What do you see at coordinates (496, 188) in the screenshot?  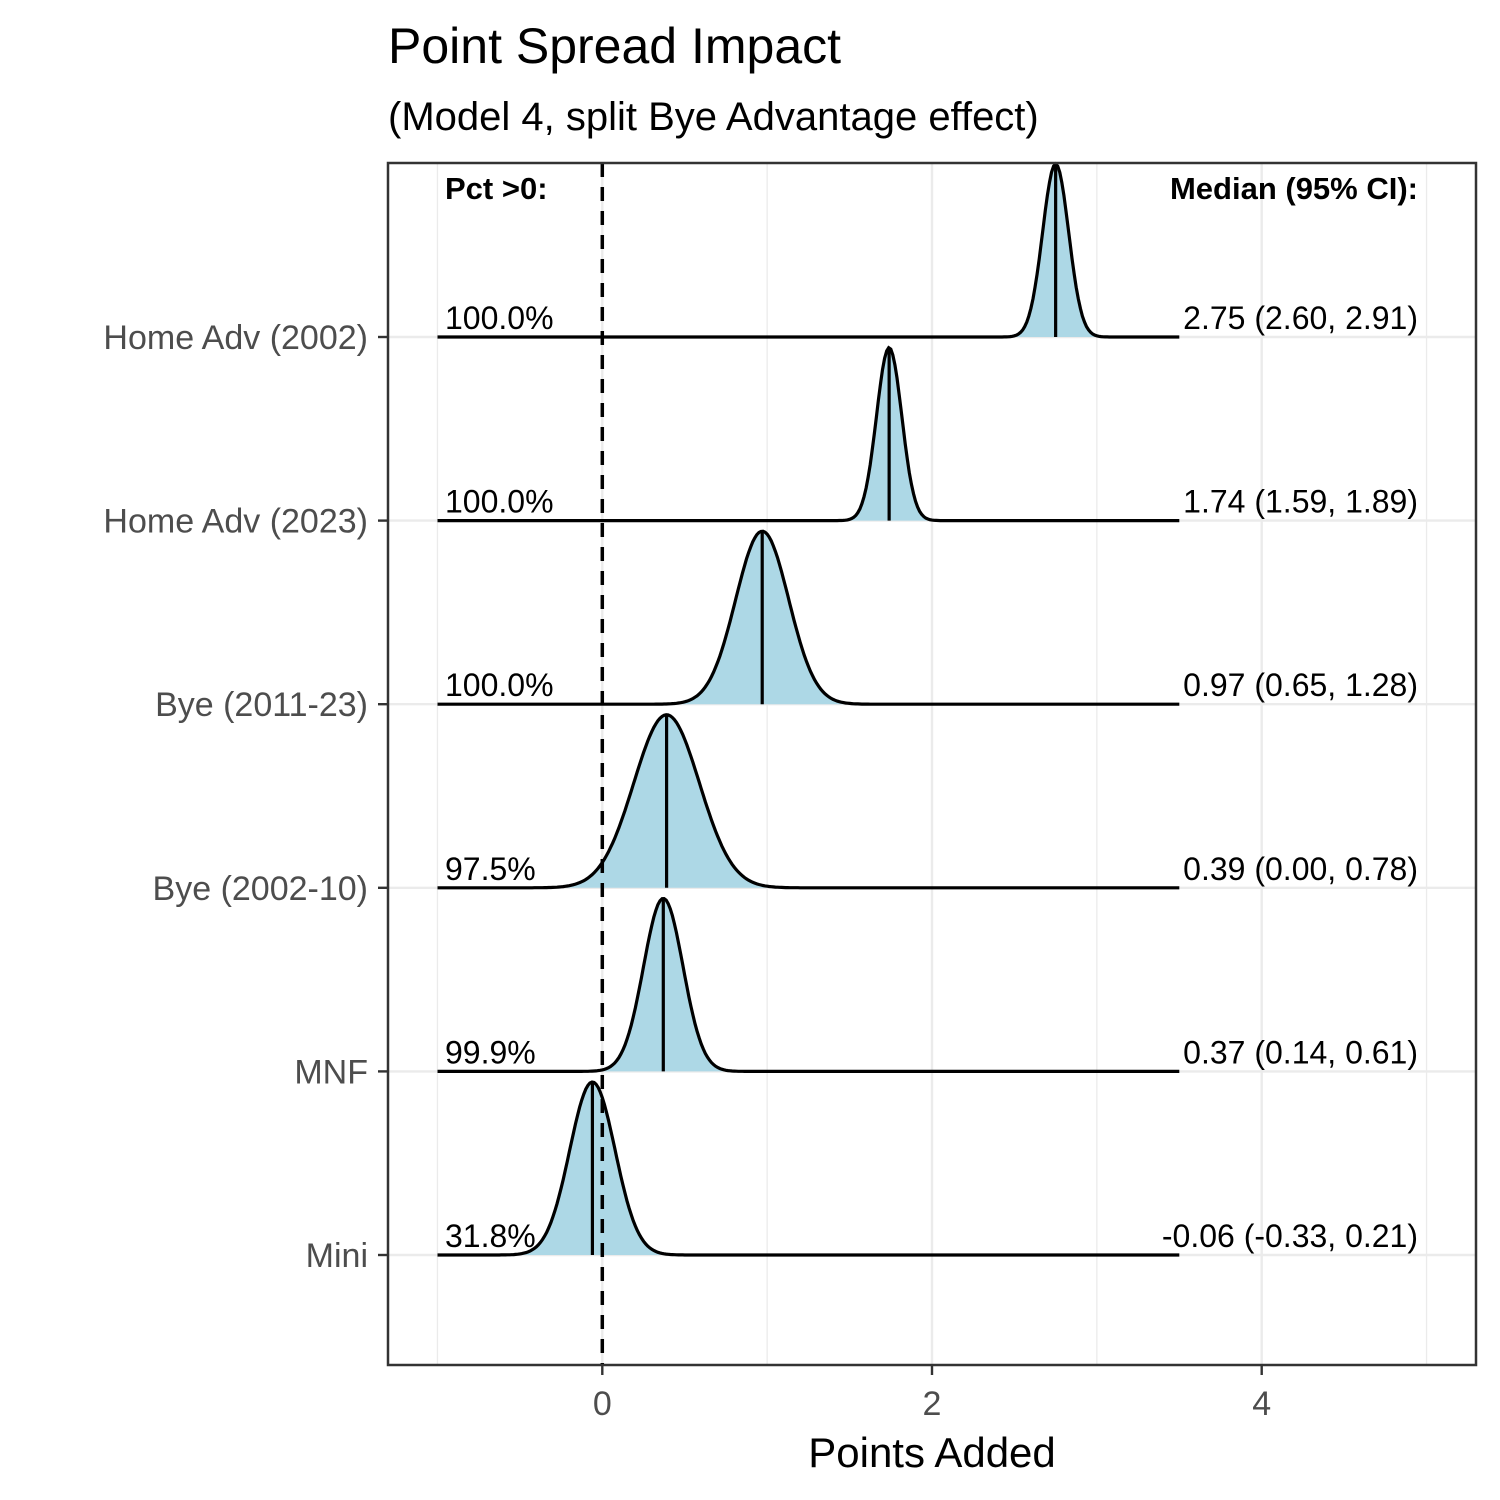 I see `pct-header: Pct >0:` at bounding box center [496, 188].